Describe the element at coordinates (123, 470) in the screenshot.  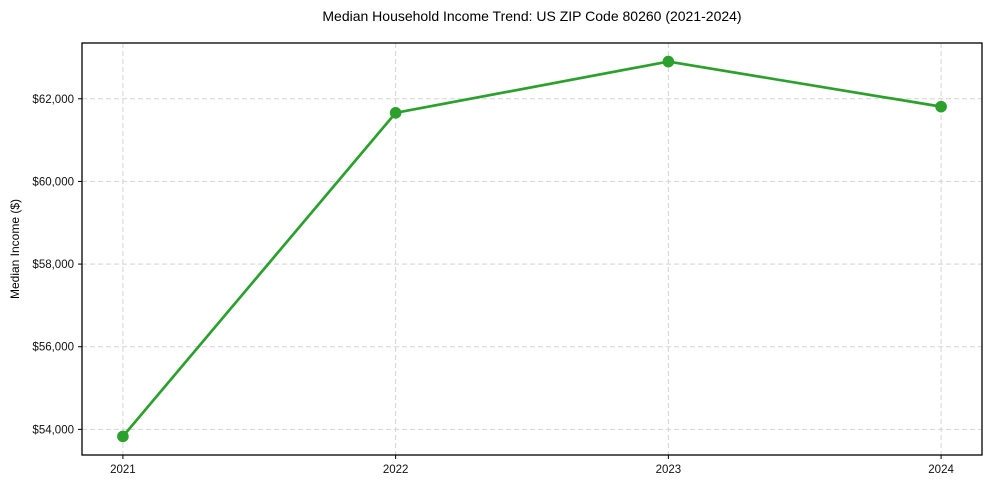
I see `x-tick-label: 2021` at that location.